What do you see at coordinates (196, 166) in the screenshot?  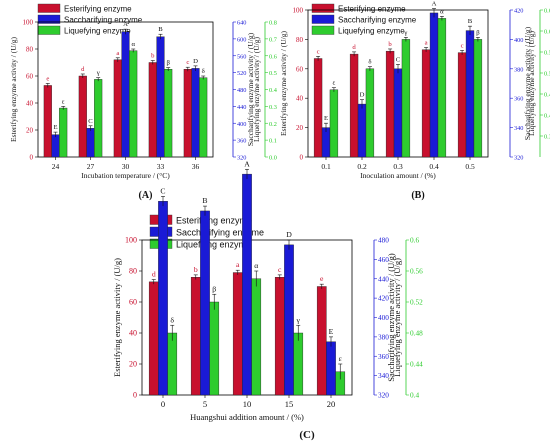 I see `x-tick-label: 36` at bounding box center [196, 166].